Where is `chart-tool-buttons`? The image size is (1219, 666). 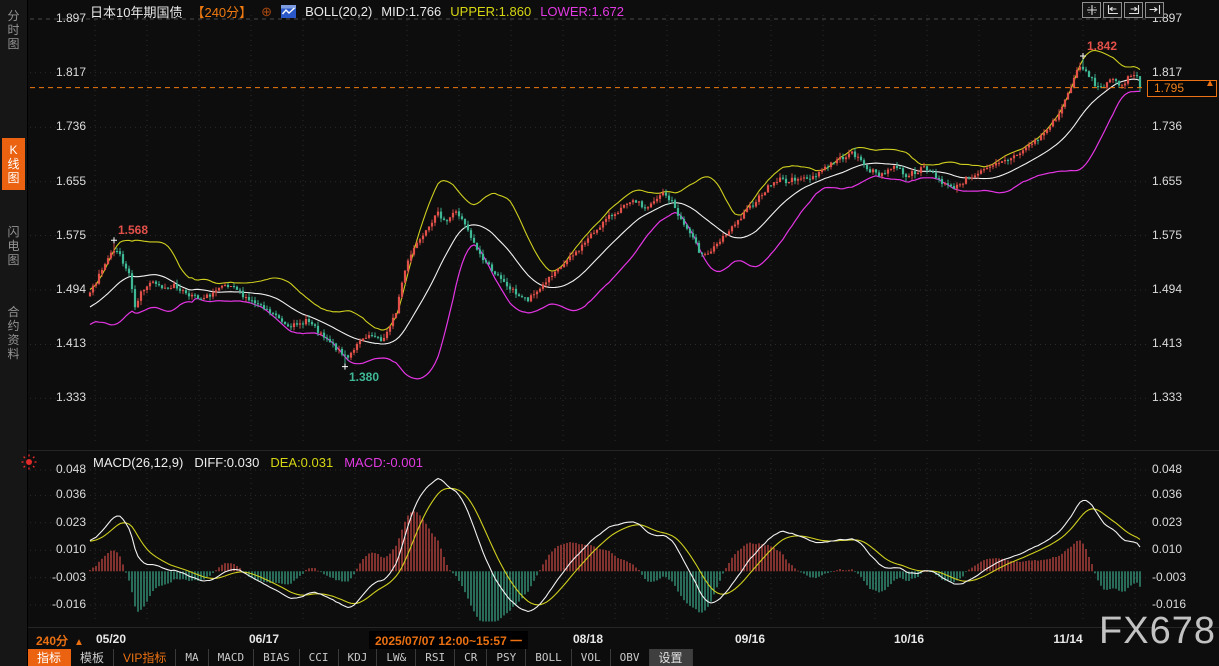
chart-tool-buttons is located at coordinates (1123, 10).